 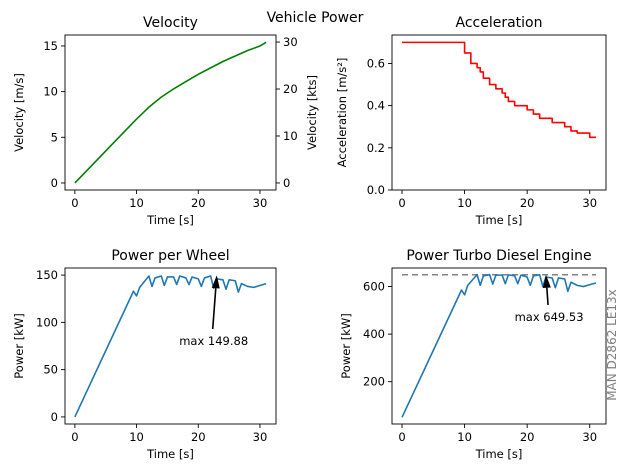 I want to click on y-tick-label: 50, so click(x=50, y=370).